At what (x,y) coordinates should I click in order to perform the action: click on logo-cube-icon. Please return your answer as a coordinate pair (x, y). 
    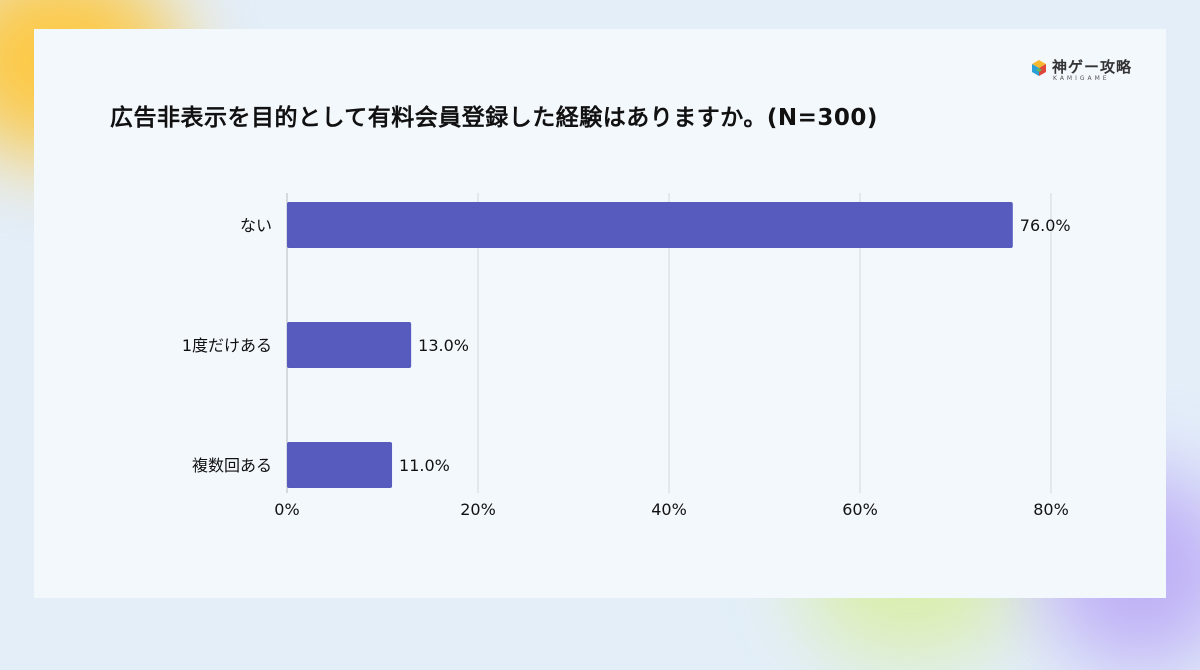
    Looking at the image, I should click on (1039, 68).